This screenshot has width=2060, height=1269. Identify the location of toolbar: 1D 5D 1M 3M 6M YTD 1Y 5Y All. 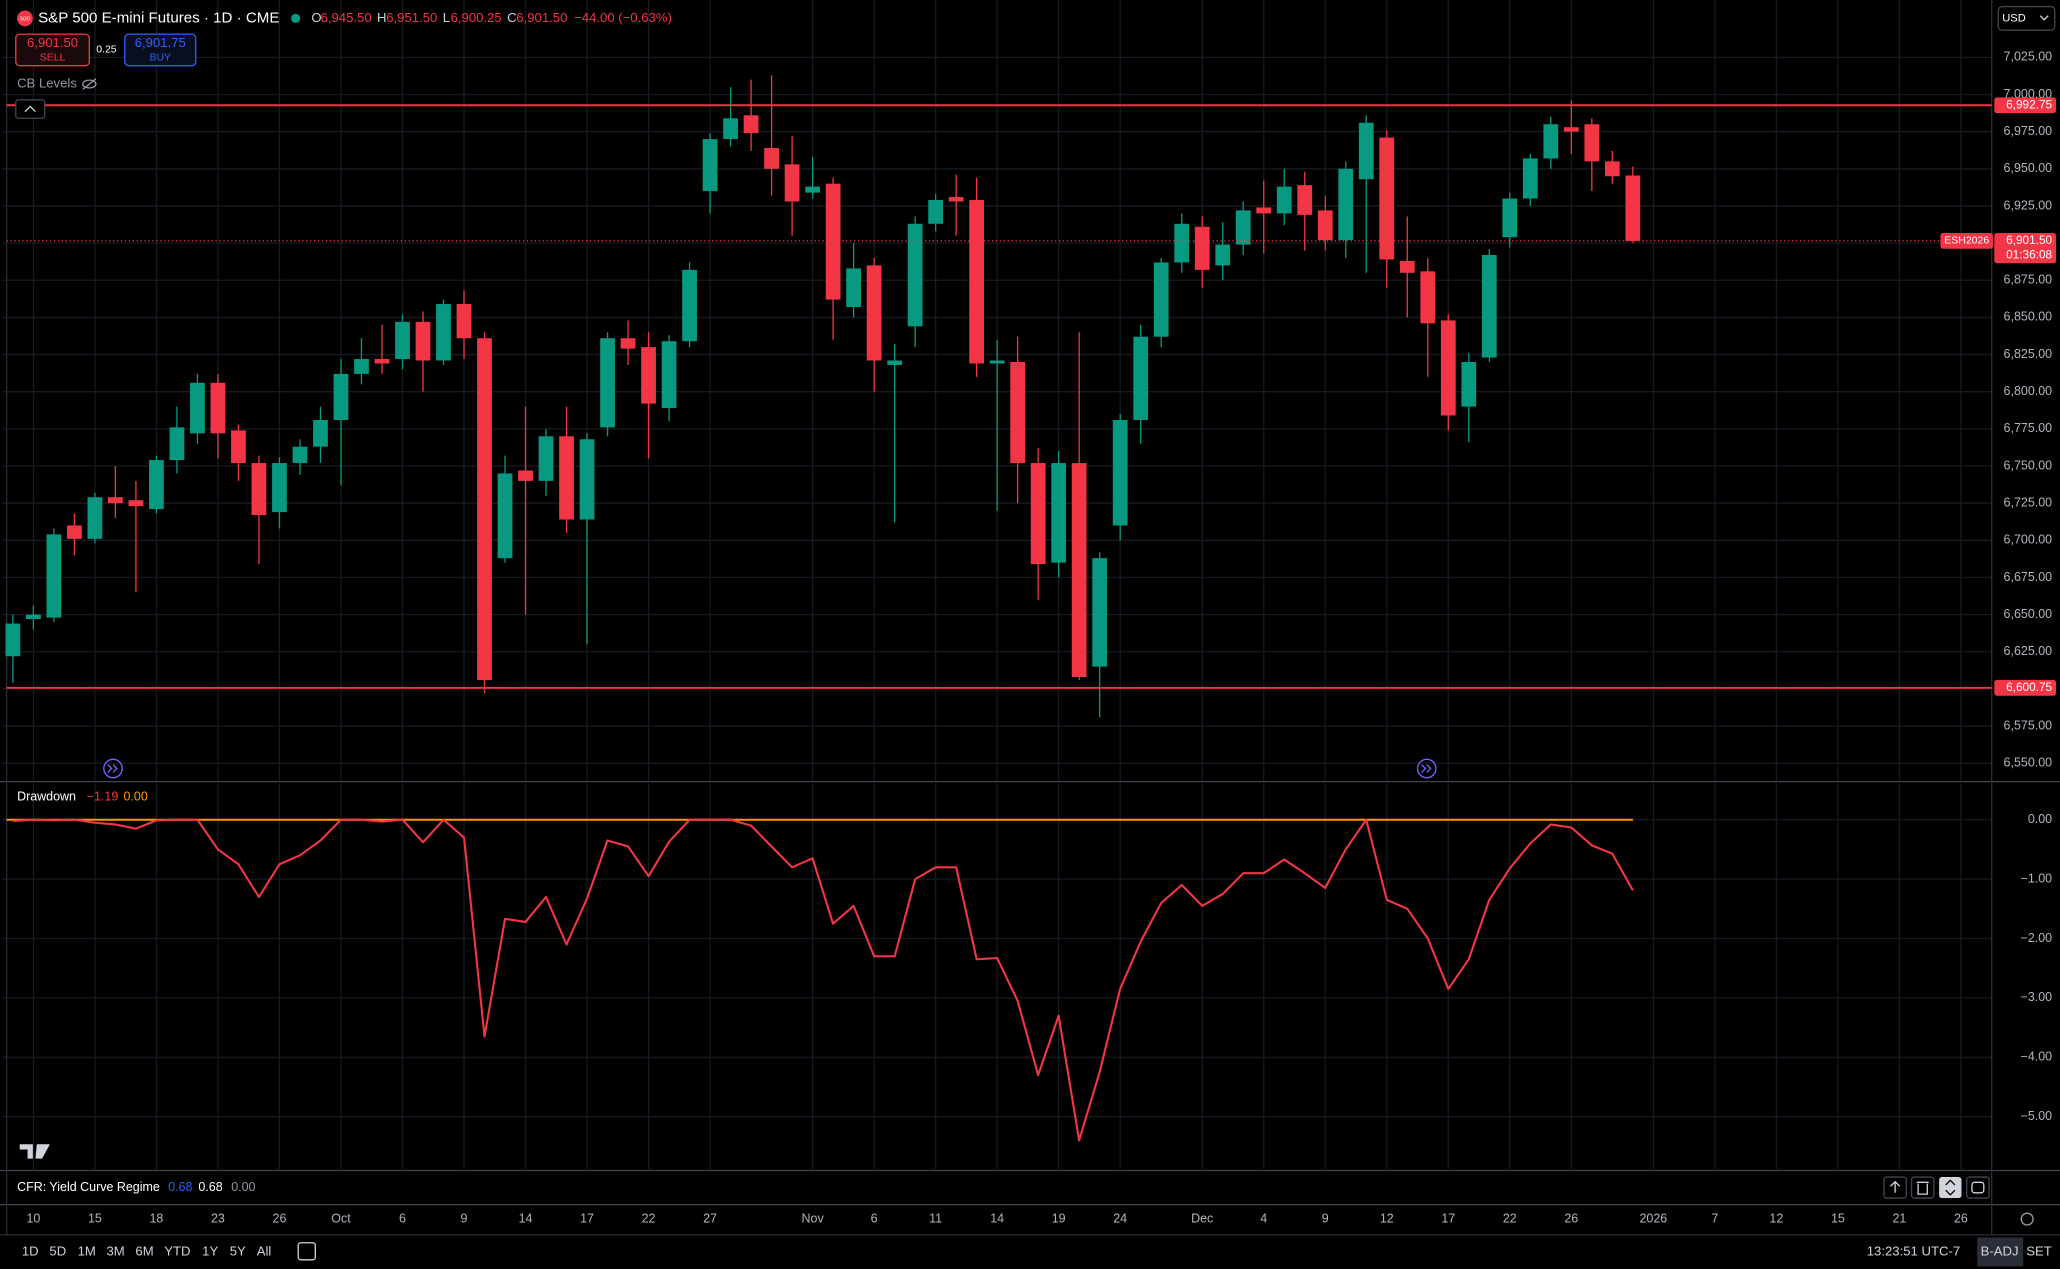
(147, 1250).